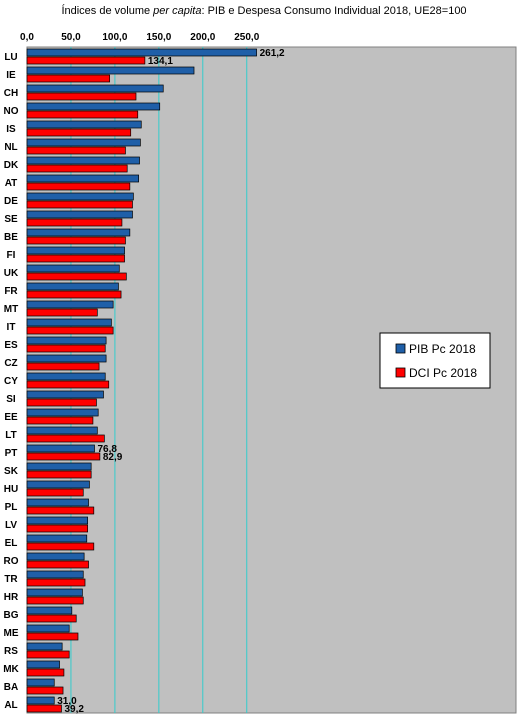 This screenshot has height=723, width=529. Describe the element at coordinates (11, 399) in the screenshot. I see `category-label: SI` at that location.